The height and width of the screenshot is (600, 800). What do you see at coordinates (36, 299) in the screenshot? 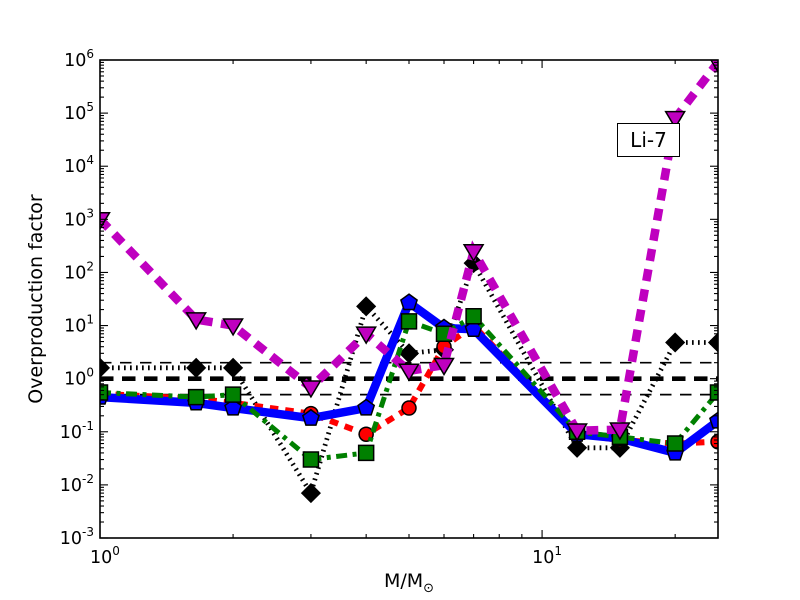
I see `y-axis-label: Overproduction factor` at bounding box center [36, 299].